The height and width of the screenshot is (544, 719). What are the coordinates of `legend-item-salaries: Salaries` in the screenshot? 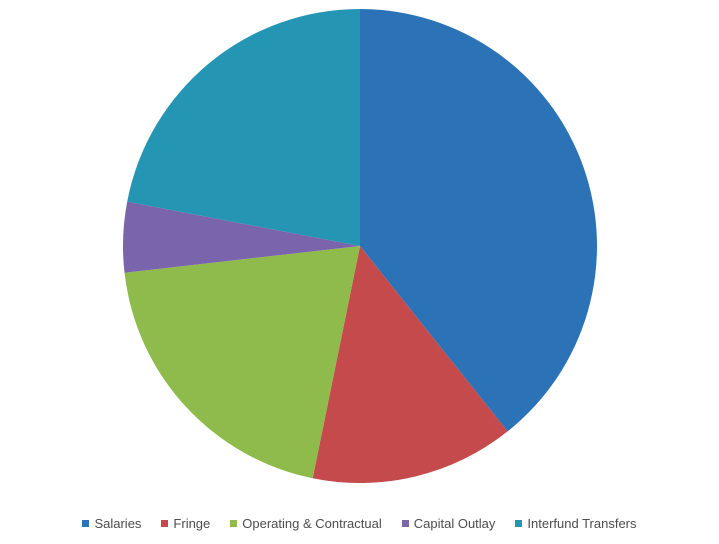 It's located at (111, 523).